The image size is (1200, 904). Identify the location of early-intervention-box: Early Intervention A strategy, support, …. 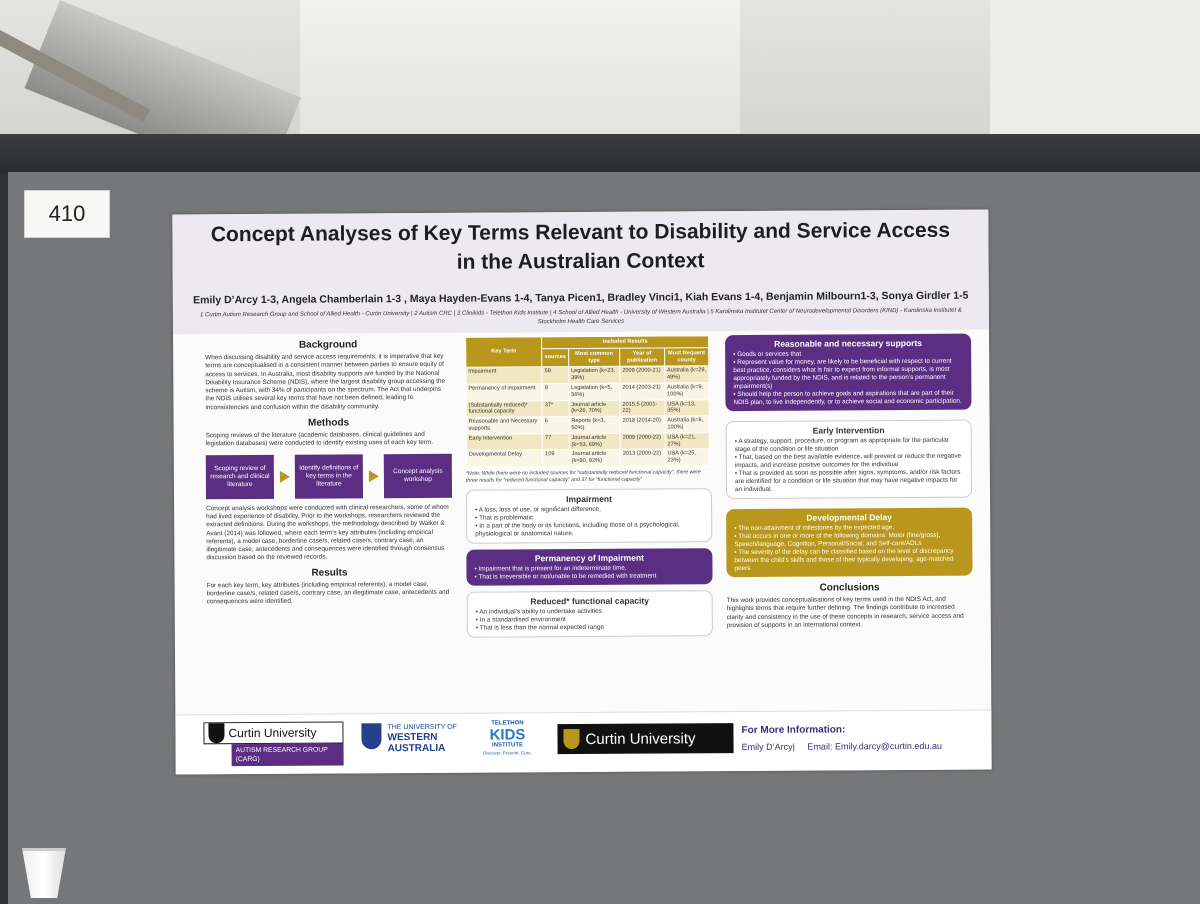
(849, 459).